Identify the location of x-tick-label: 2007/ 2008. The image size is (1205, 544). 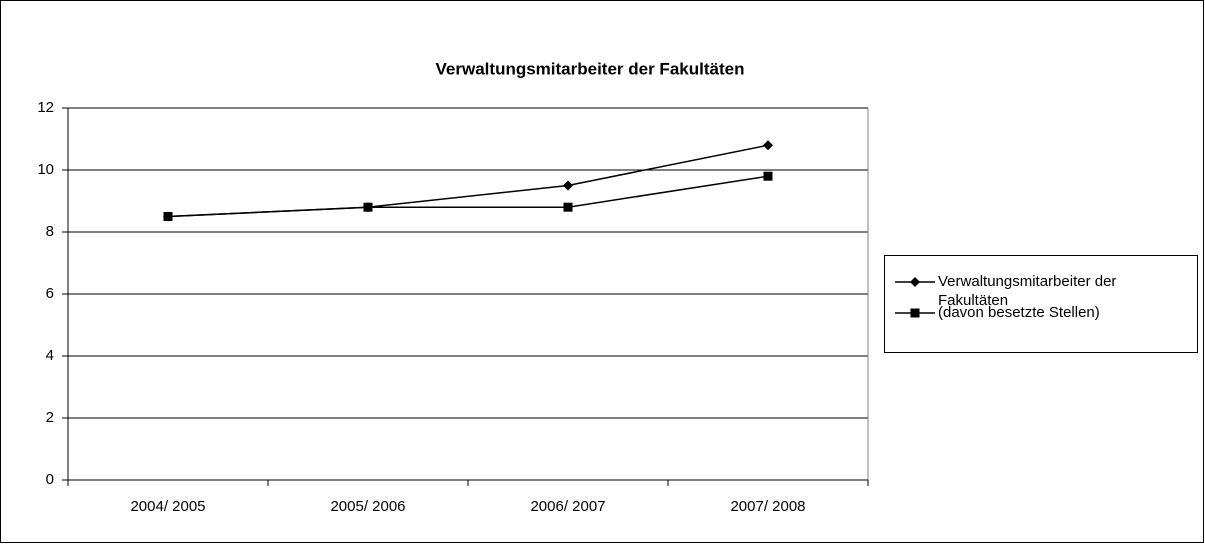
(767, 506).